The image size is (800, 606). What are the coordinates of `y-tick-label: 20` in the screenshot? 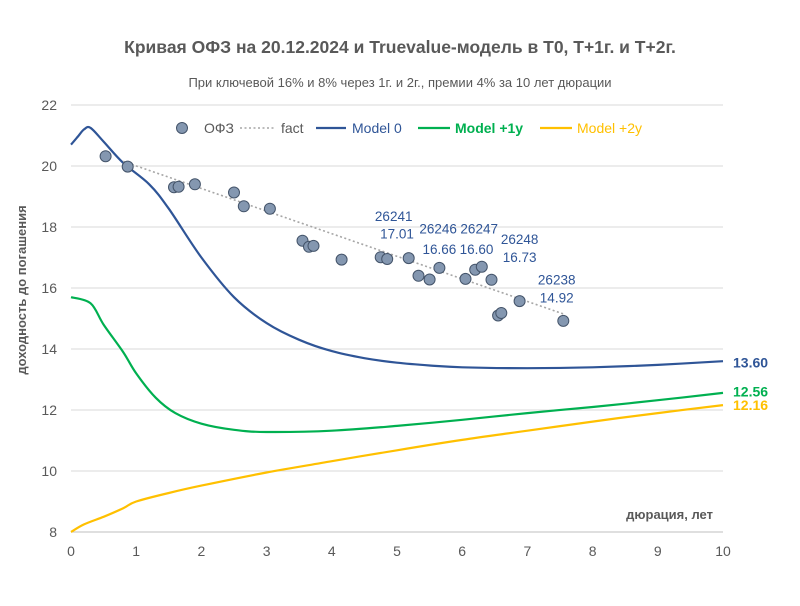 It's located at (49, 166).